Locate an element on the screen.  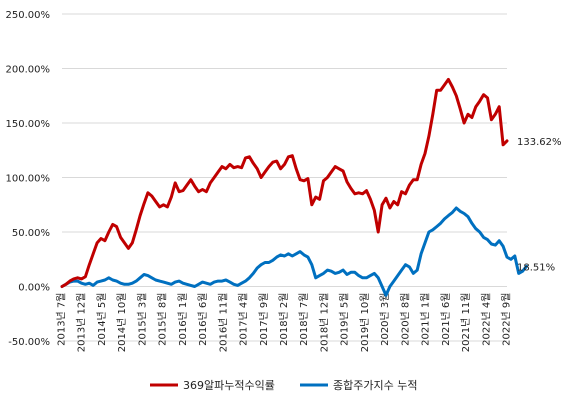
x-tick-label: 2018년 7월 is located at coordinates (304, 319).